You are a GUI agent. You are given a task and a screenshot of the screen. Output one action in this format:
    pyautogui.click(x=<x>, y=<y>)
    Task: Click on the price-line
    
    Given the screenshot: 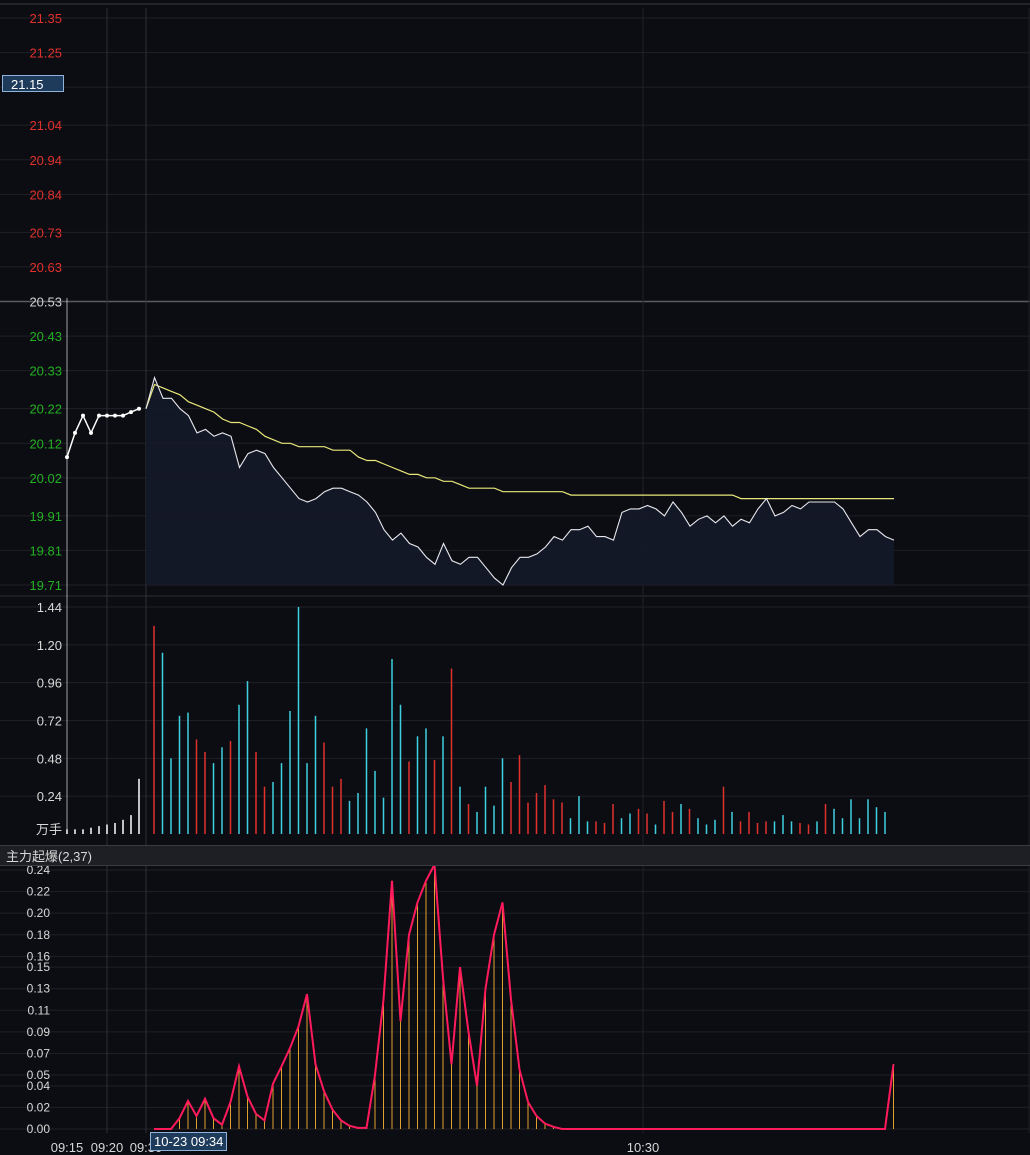 What is the action you would take?
    pyautogui.click(x=520, y=480)
    